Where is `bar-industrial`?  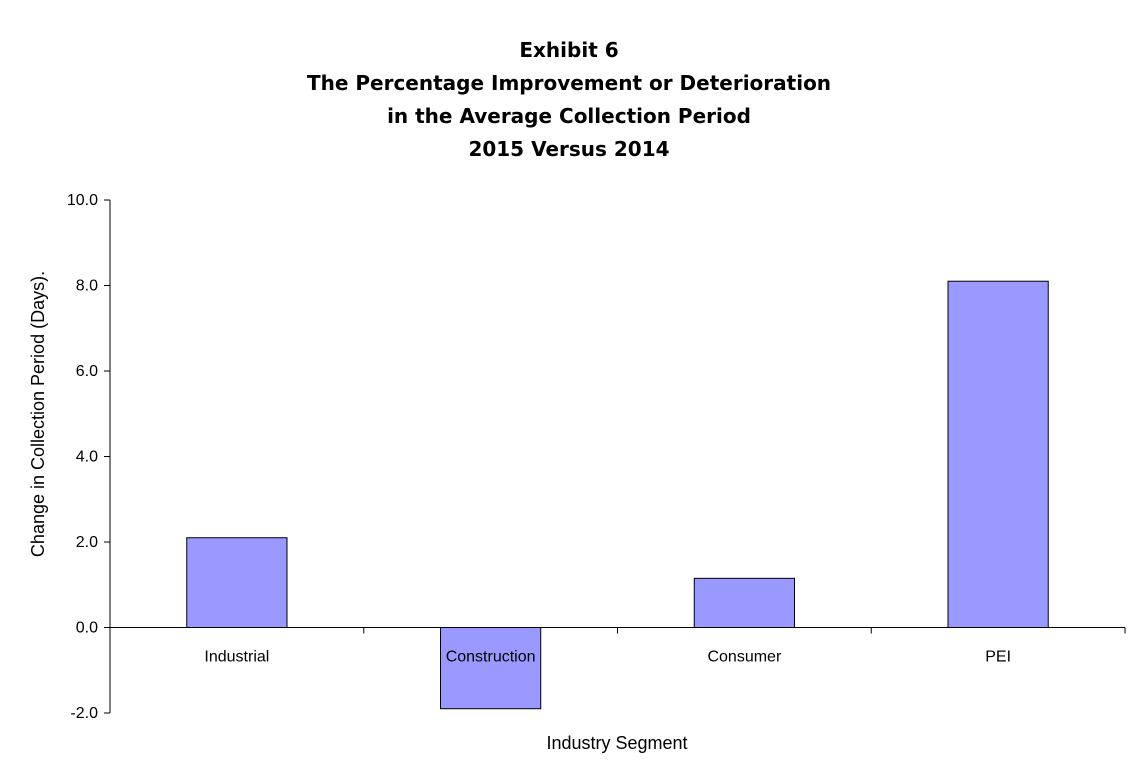
bar-industrial is located at coordinates (237, 582).